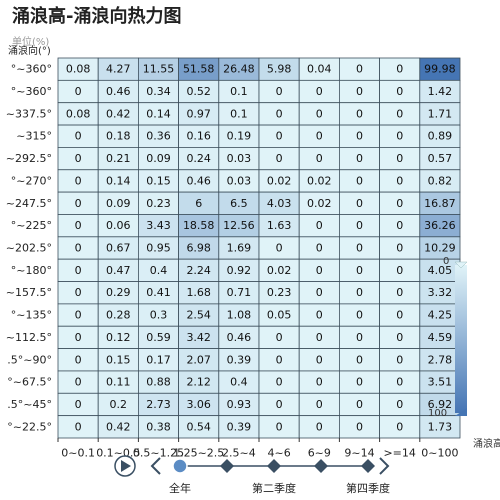  Describe the element at coordinates (29, 404) in the screenshot. I see `y-tick-label: .5°~45°` at that location.